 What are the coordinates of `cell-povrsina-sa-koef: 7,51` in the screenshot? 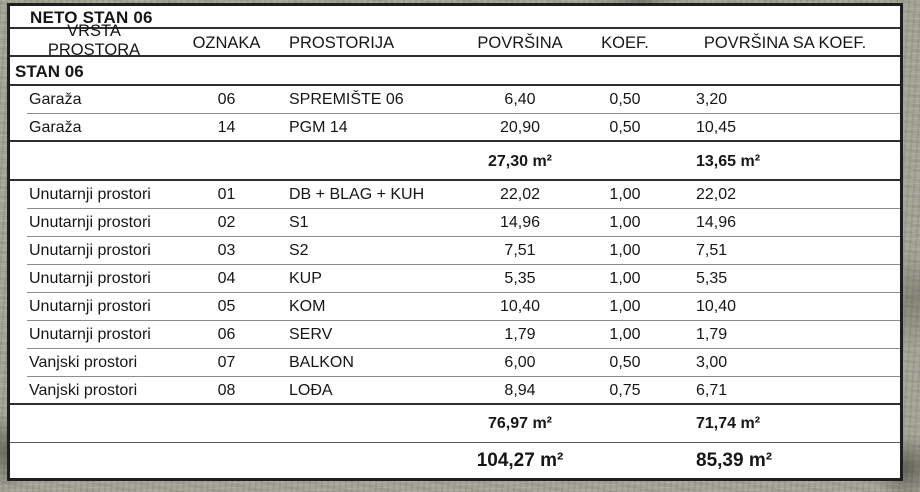 It's located at (712, 250).